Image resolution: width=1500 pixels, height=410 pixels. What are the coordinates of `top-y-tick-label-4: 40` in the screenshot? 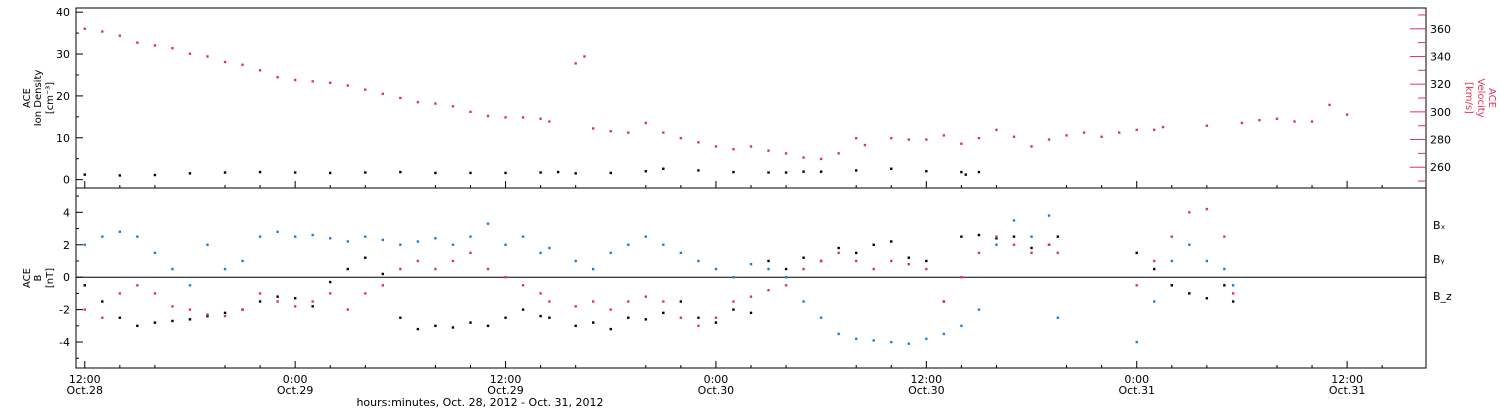 It's located at (63, 12).